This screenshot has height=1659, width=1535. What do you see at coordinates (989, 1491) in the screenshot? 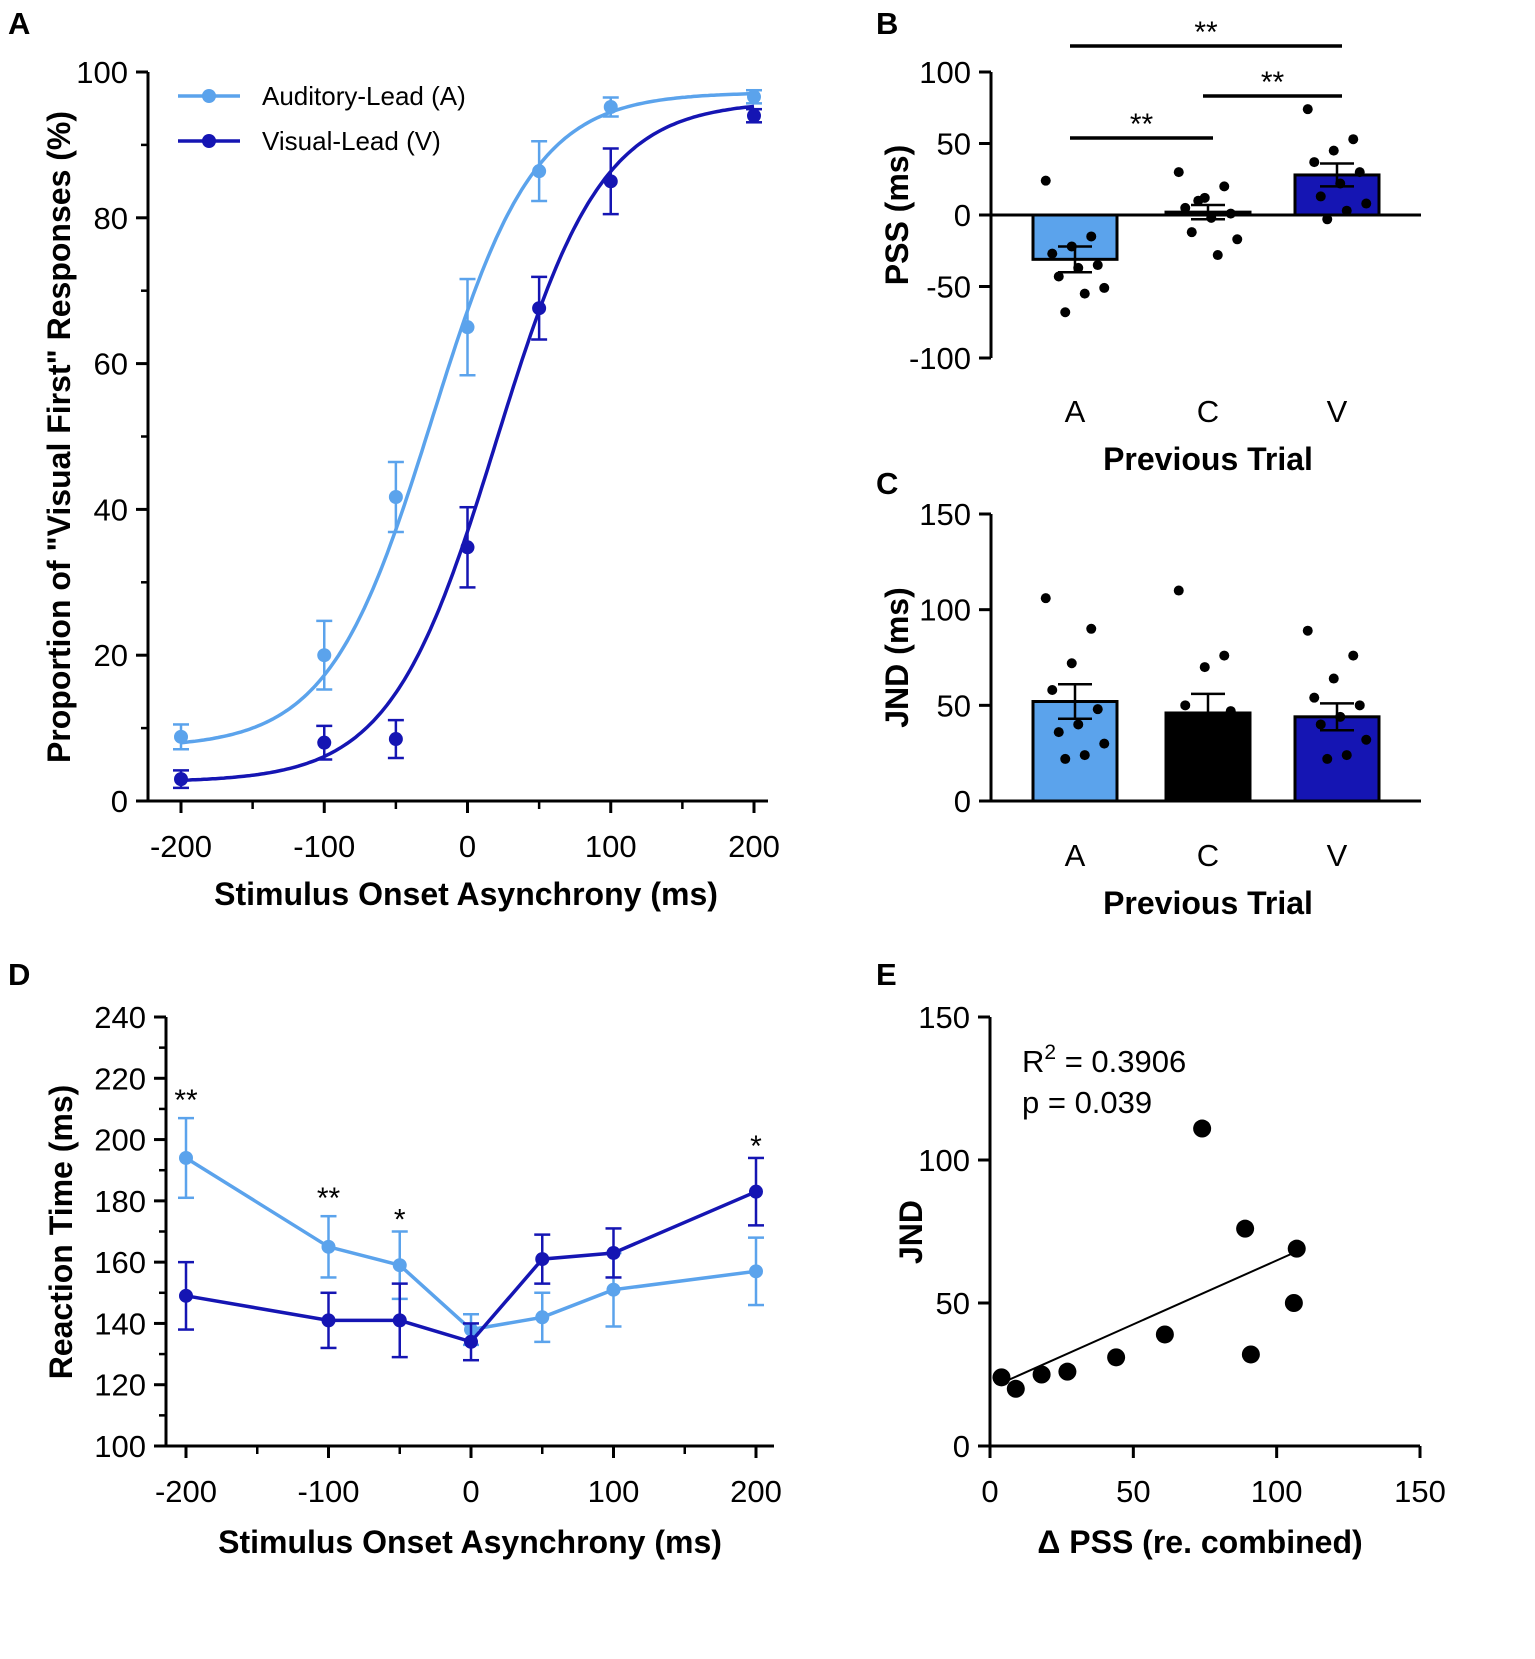
I see `x-tick-label: 0` at bounding box center [989, 1491].